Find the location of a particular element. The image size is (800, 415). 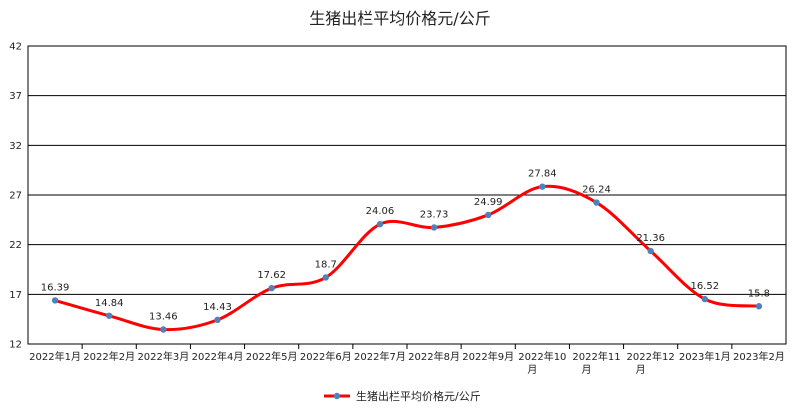

y-tick-label: 32 is located at coordinates (15, 146).